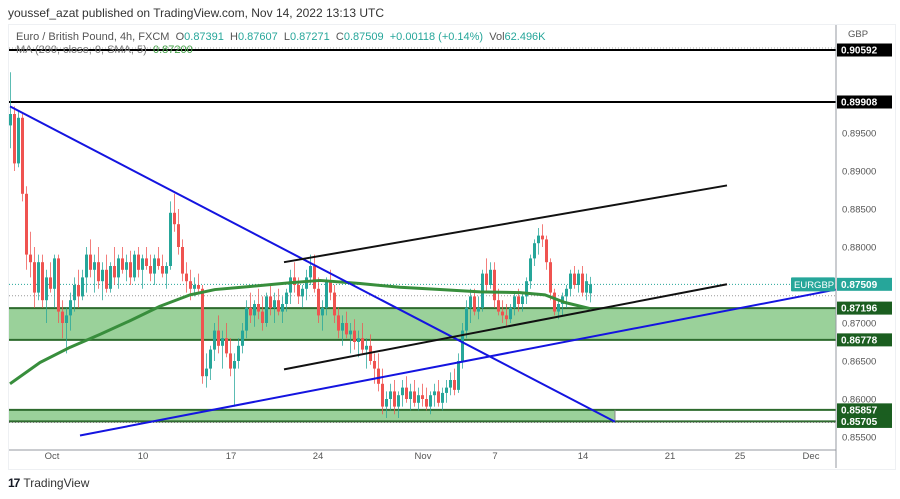  I want to click on close-value: 0.87509, so click(363, 37).